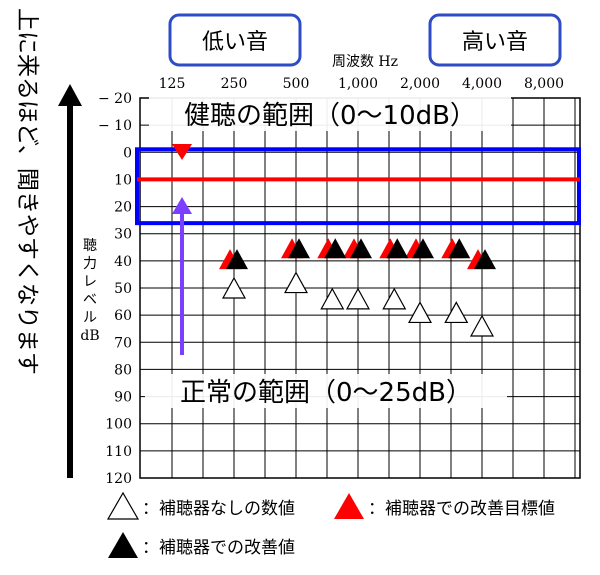  Describe the element at coordinates (123, 398) in the screenshot. I see `y-tick-label: 90` at that location.